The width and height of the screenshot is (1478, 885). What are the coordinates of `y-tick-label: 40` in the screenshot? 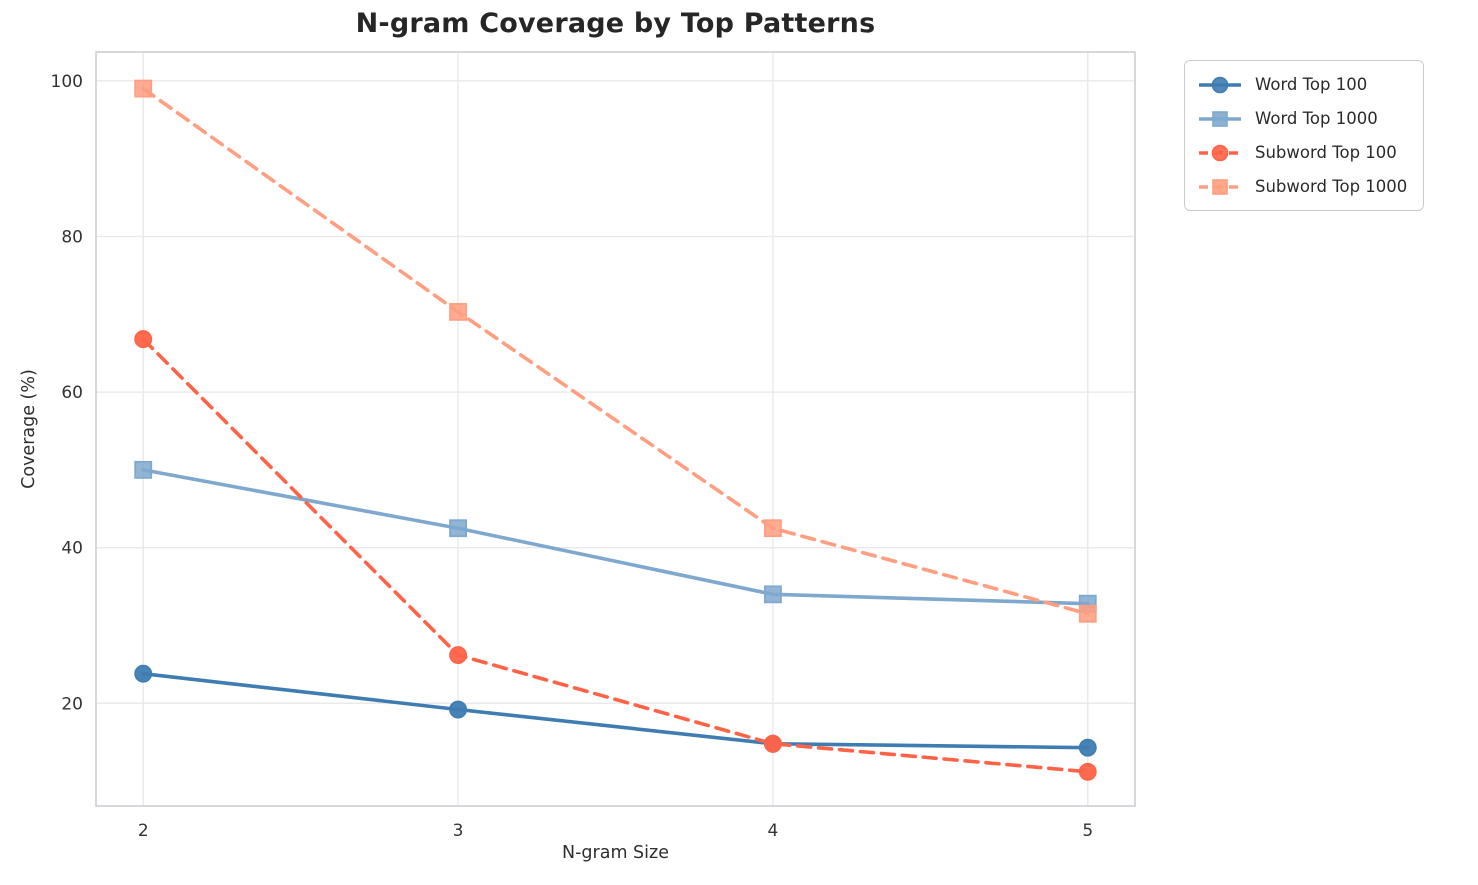 It's located at (72, 549).